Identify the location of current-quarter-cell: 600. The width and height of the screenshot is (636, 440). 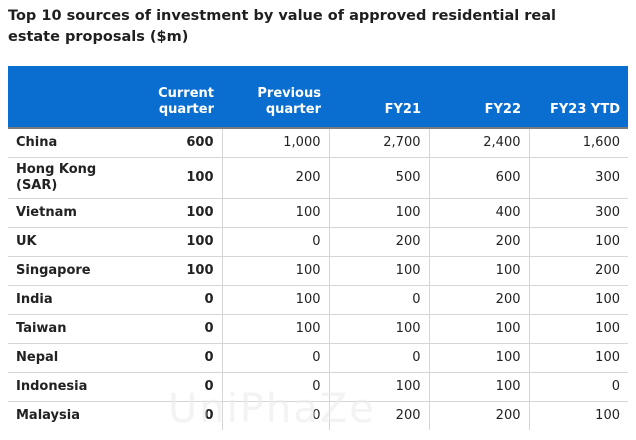
(168, 142).